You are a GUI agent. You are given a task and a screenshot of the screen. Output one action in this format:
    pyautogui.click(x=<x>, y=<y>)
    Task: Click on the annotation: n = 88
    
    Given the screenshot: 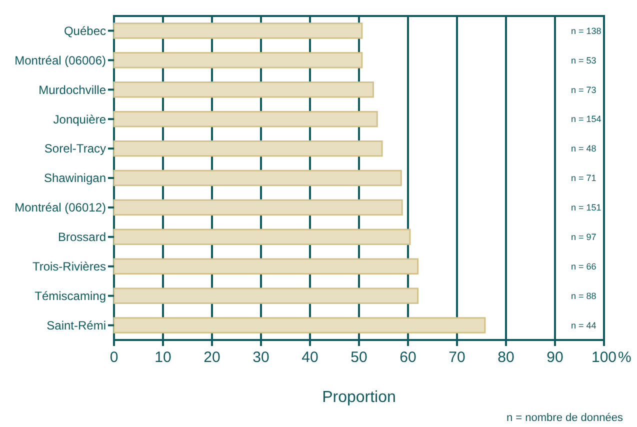 What is the action you would take?
    pyautogui.click(x=583, y=295)
    